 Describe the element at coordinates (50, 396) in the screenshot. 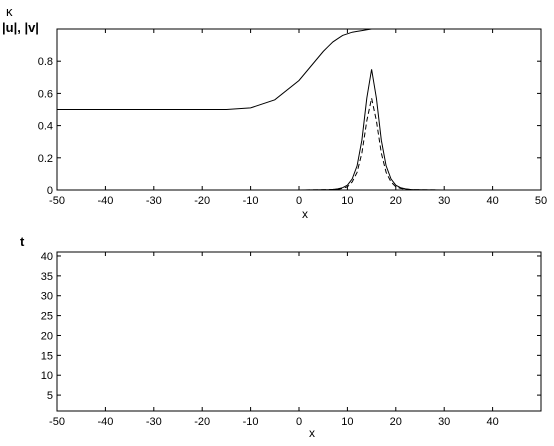

I see `y-tick-label: 5` at that location.